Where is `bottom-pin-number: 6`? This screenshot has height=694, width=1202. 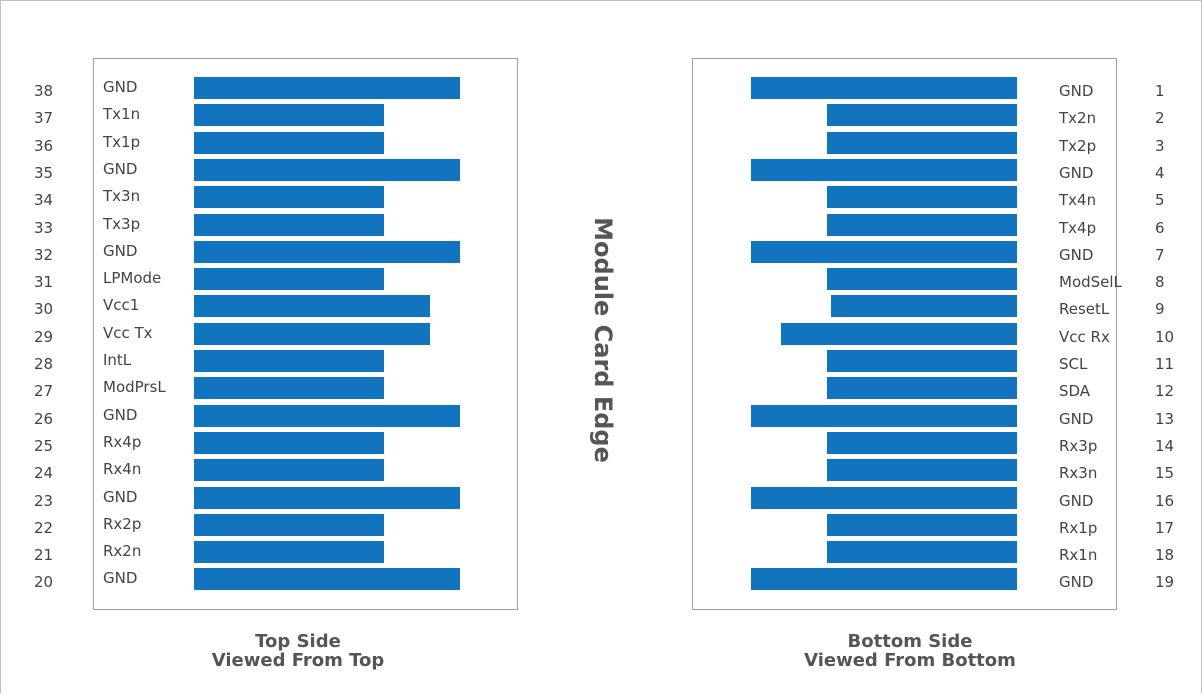 bottom-pin-number: 6 is located at coordinates (1160, 227).